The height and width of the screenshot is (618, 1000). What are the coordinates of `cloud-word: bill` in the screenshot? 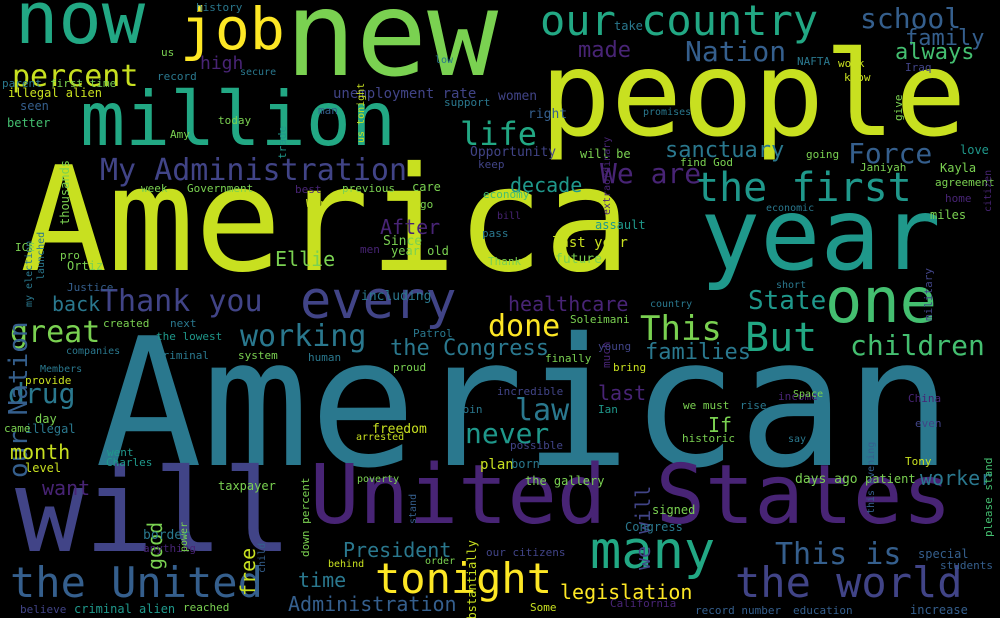 It's located at (509, 216).